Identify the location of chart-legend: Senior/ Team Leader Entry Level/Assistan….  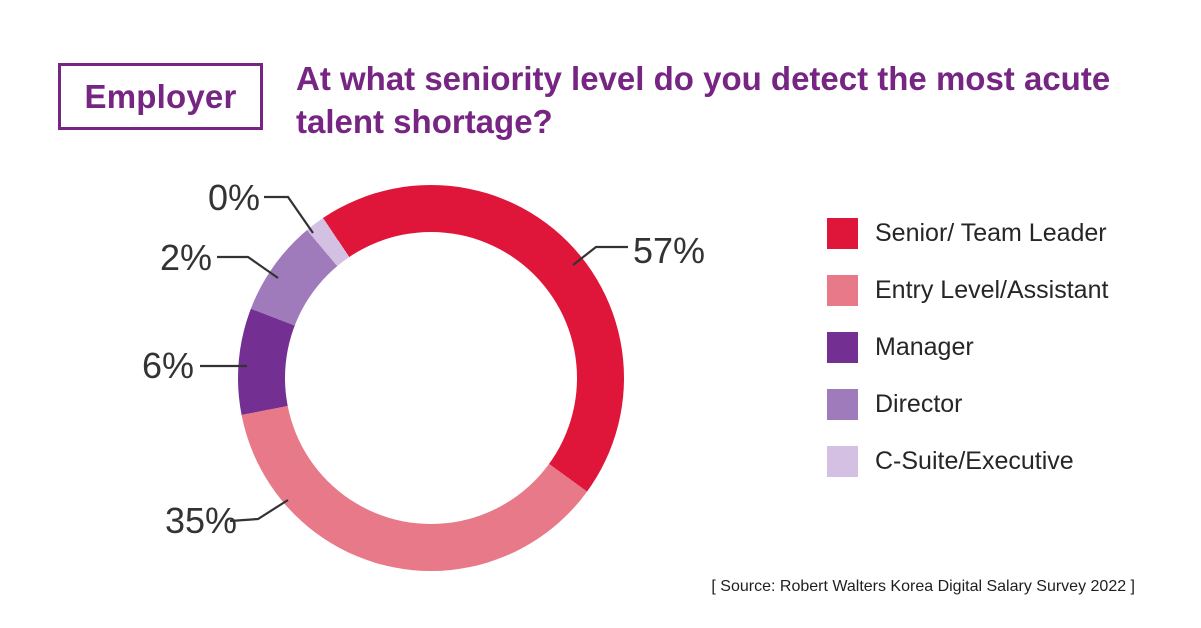
(967, 360).